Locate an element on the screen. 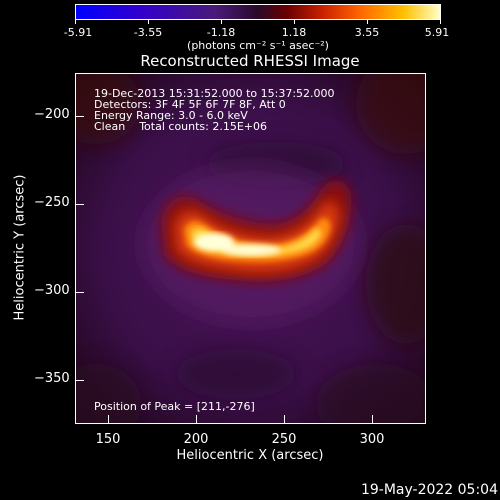 The width and height of the screenshot is (500, 500). y-tick-label: −250 is located at coordinates (52, 202).